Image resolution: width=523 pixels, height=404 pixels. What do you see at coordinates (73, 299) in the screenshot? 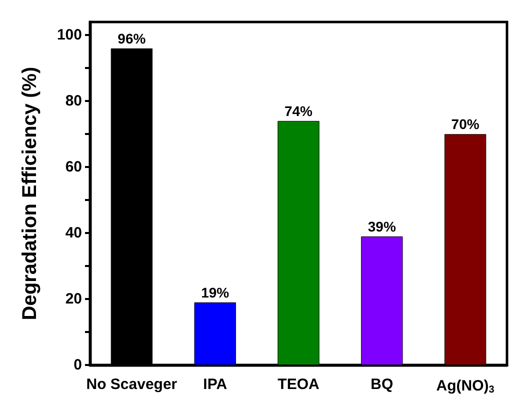
I see `y-tick-label: 20` at bounding box center [73, 299].